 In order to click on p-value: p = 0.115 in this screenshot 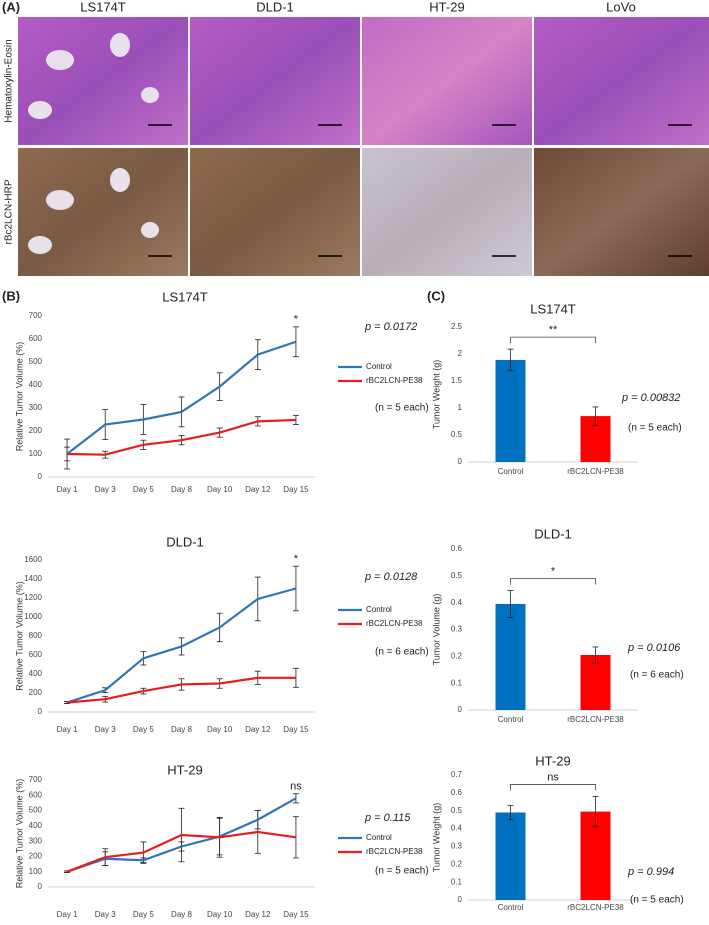, I will do `click(387, 818)`.